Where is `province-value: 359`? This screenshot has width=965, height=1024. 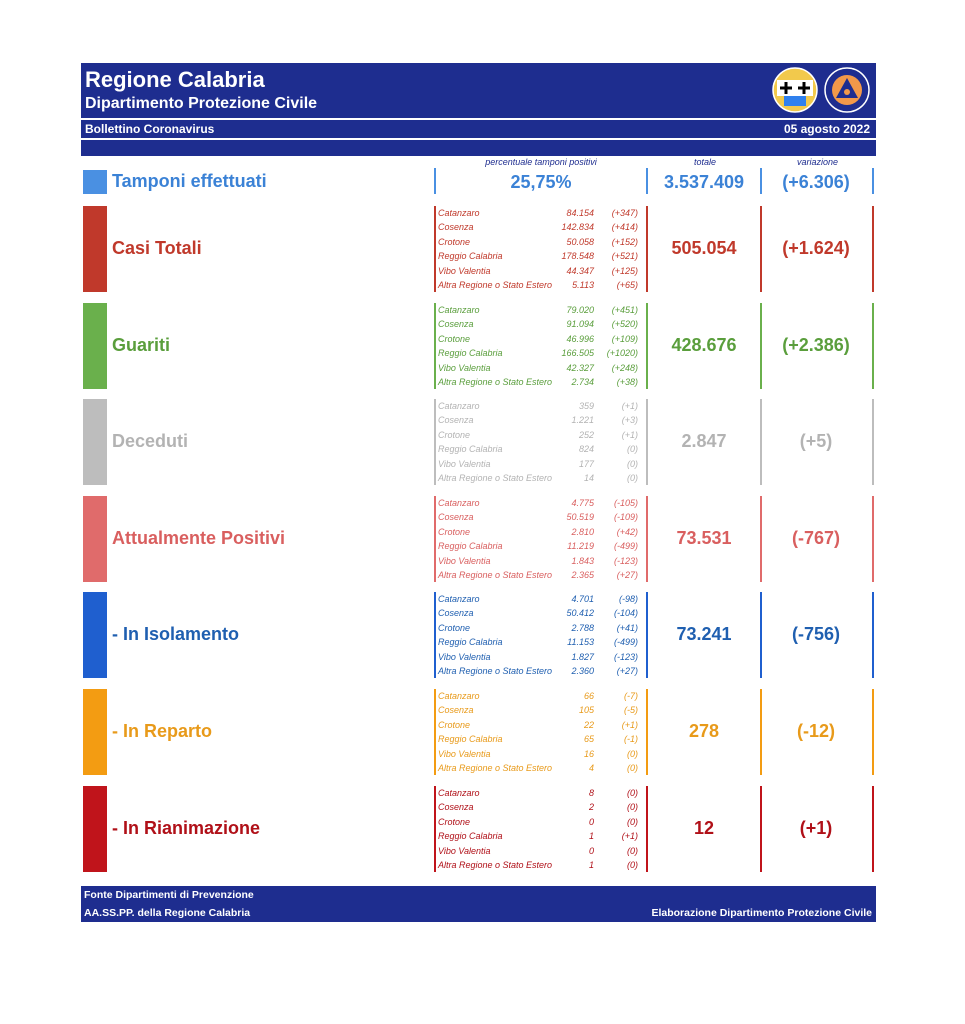 province-value: 359 is located at coordinates (586, 406).